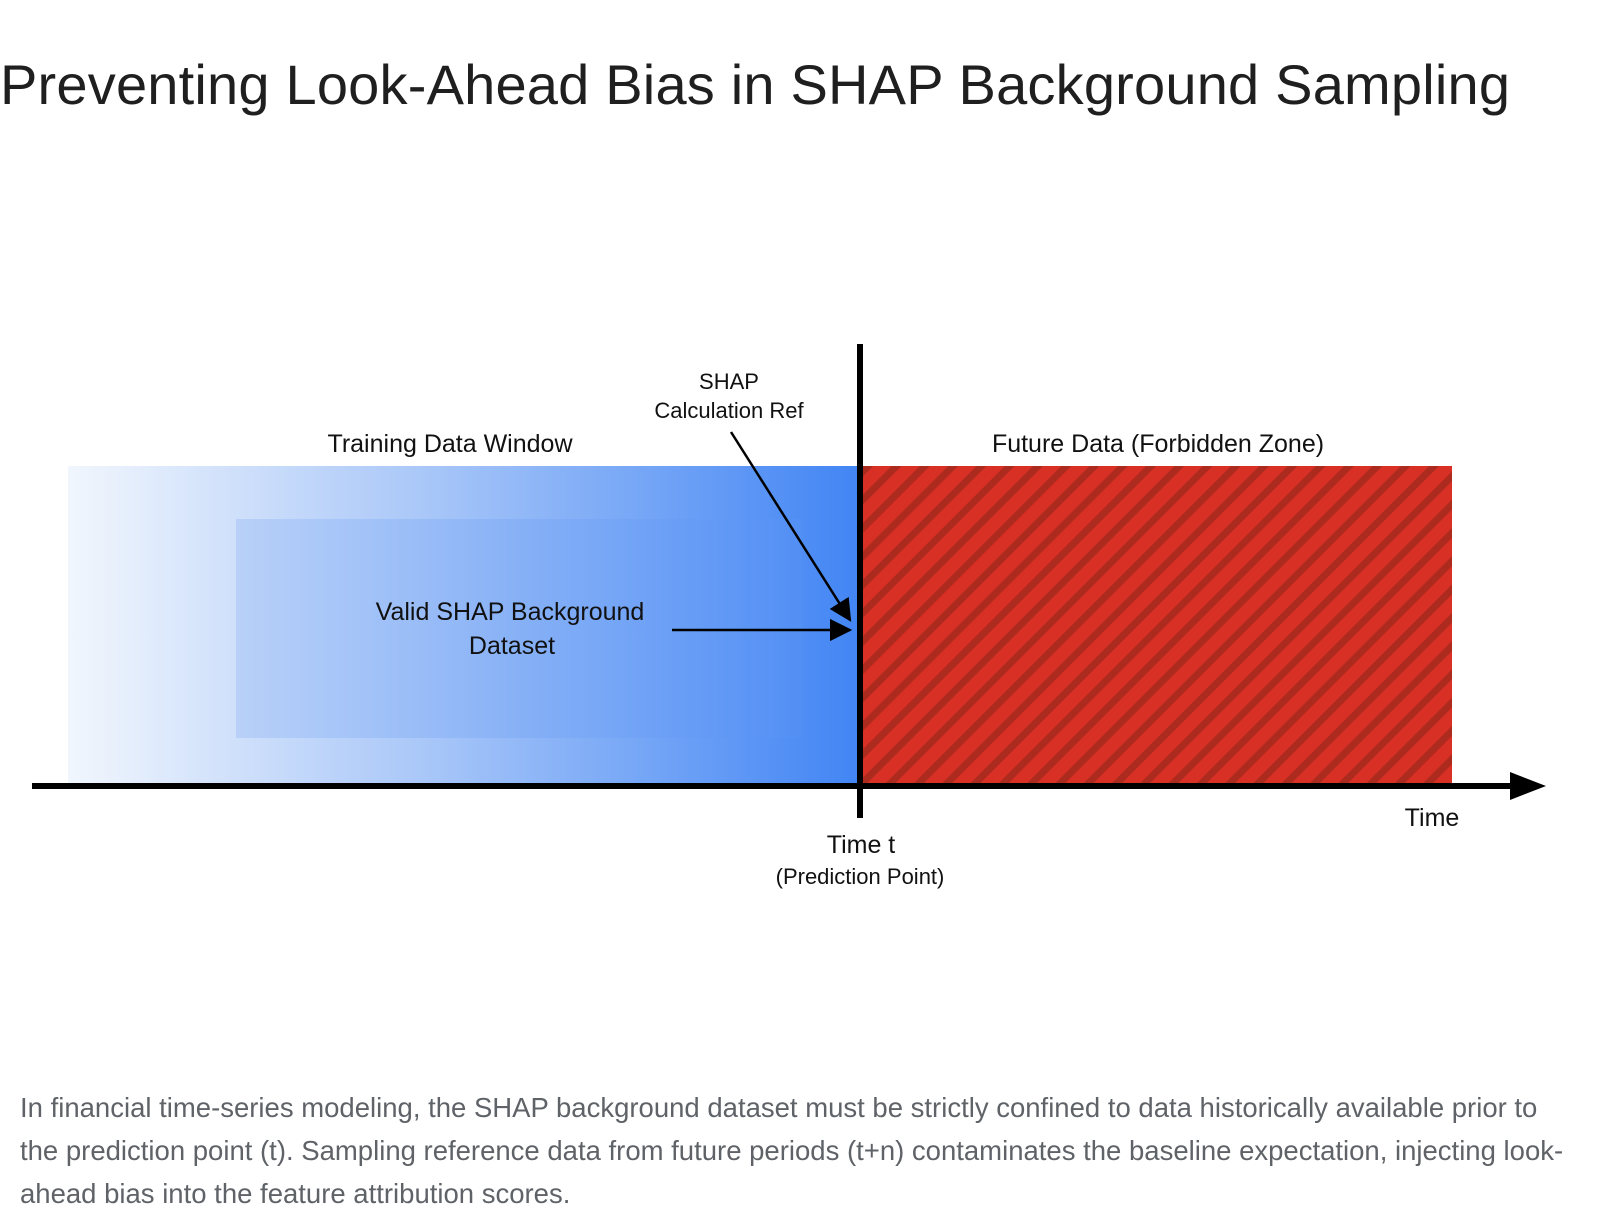 The width and height of the screenshot is (1600, 1226). I want to click on axis-label: Time, so click(1432, 818).